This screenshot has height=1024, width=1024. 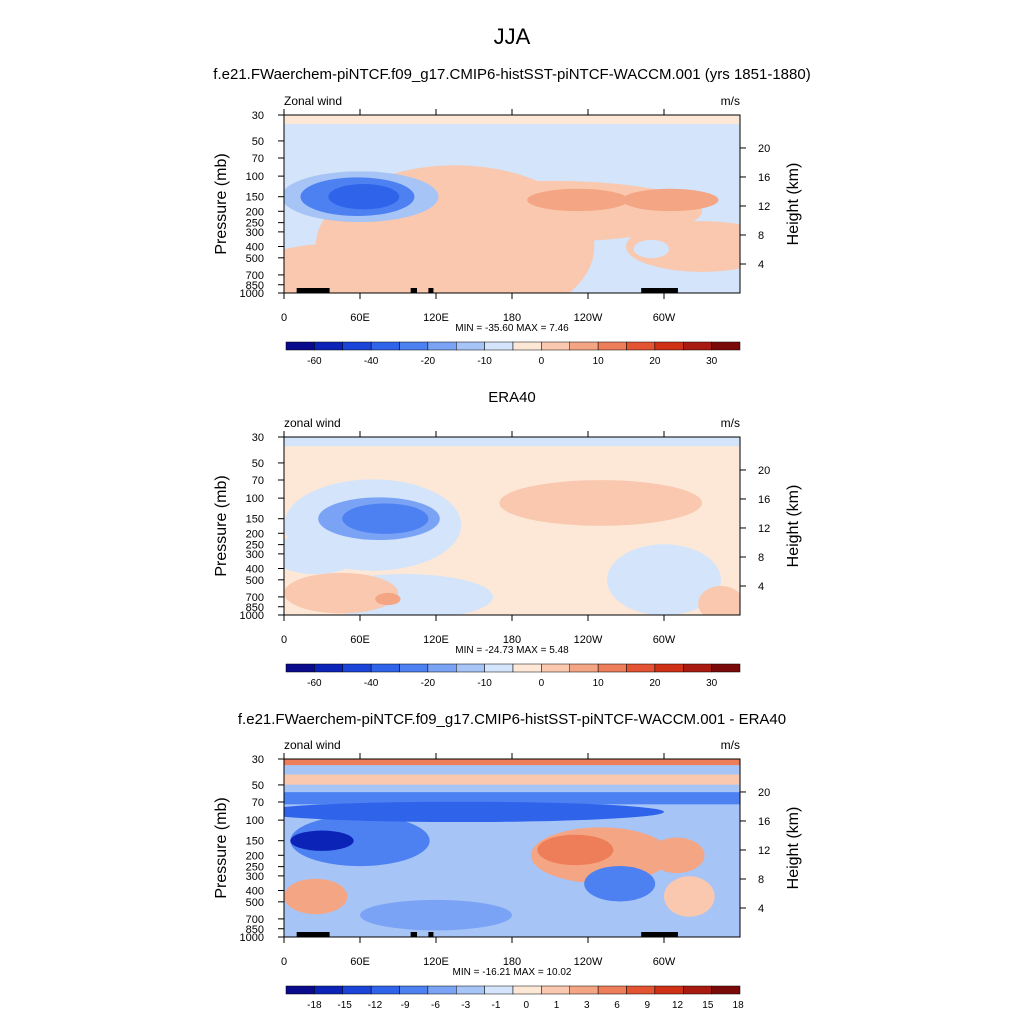 What do you see at coordinates (496, 1005) in the screenshot?
I see `colorbar-label: -1` at bounding box center [496, 1005].